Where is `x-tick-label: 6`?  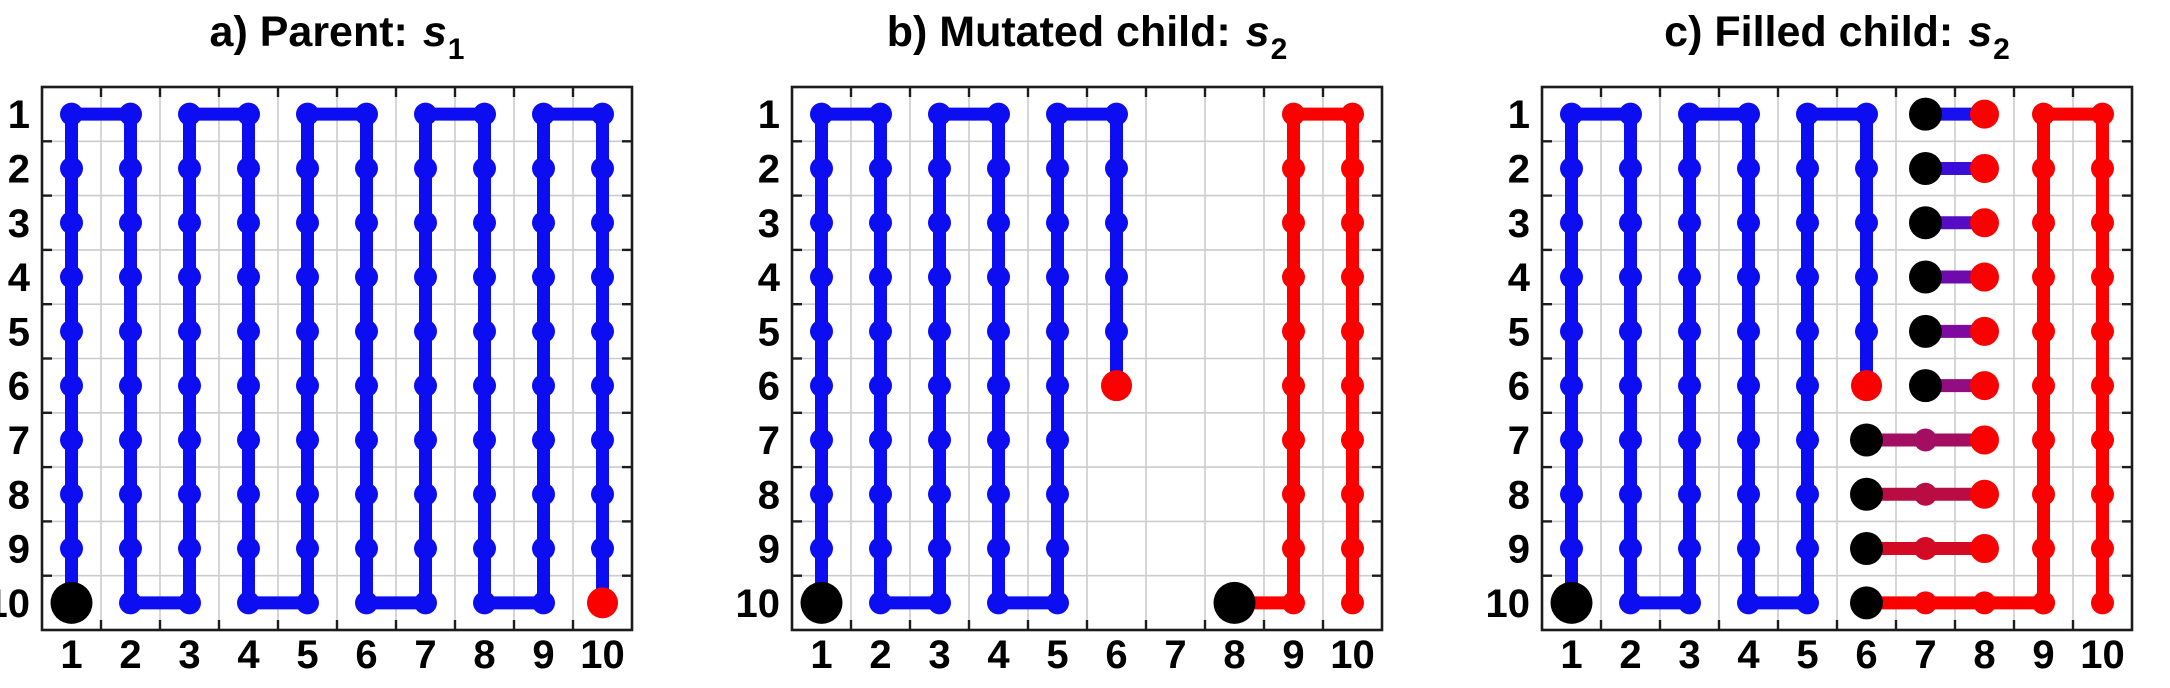
x-tick-label: 6 is located at coordinates (366, 655).